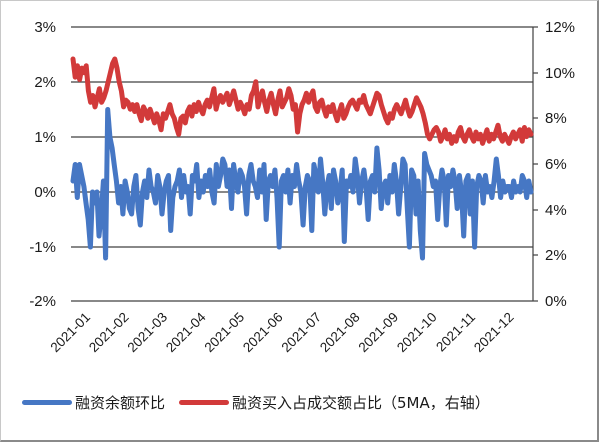 This screenshot has height=443, width=600. What do you see at coordinates (556, 210) in the screenshot?
I see `right-tick-label: 4%` at bounding box center [556, 210].